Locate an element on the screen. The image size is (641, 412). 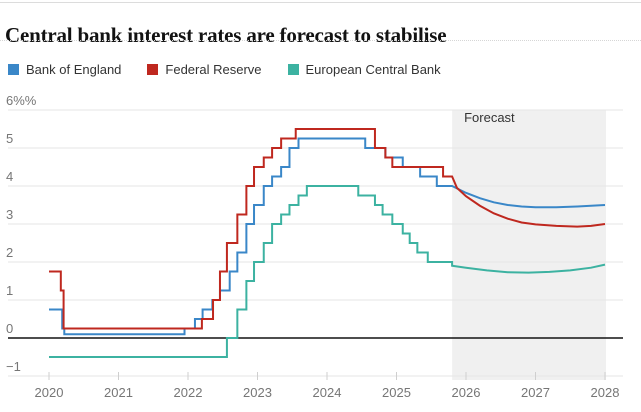
y-tick-label: 5 is located at coordinates (9, 138).